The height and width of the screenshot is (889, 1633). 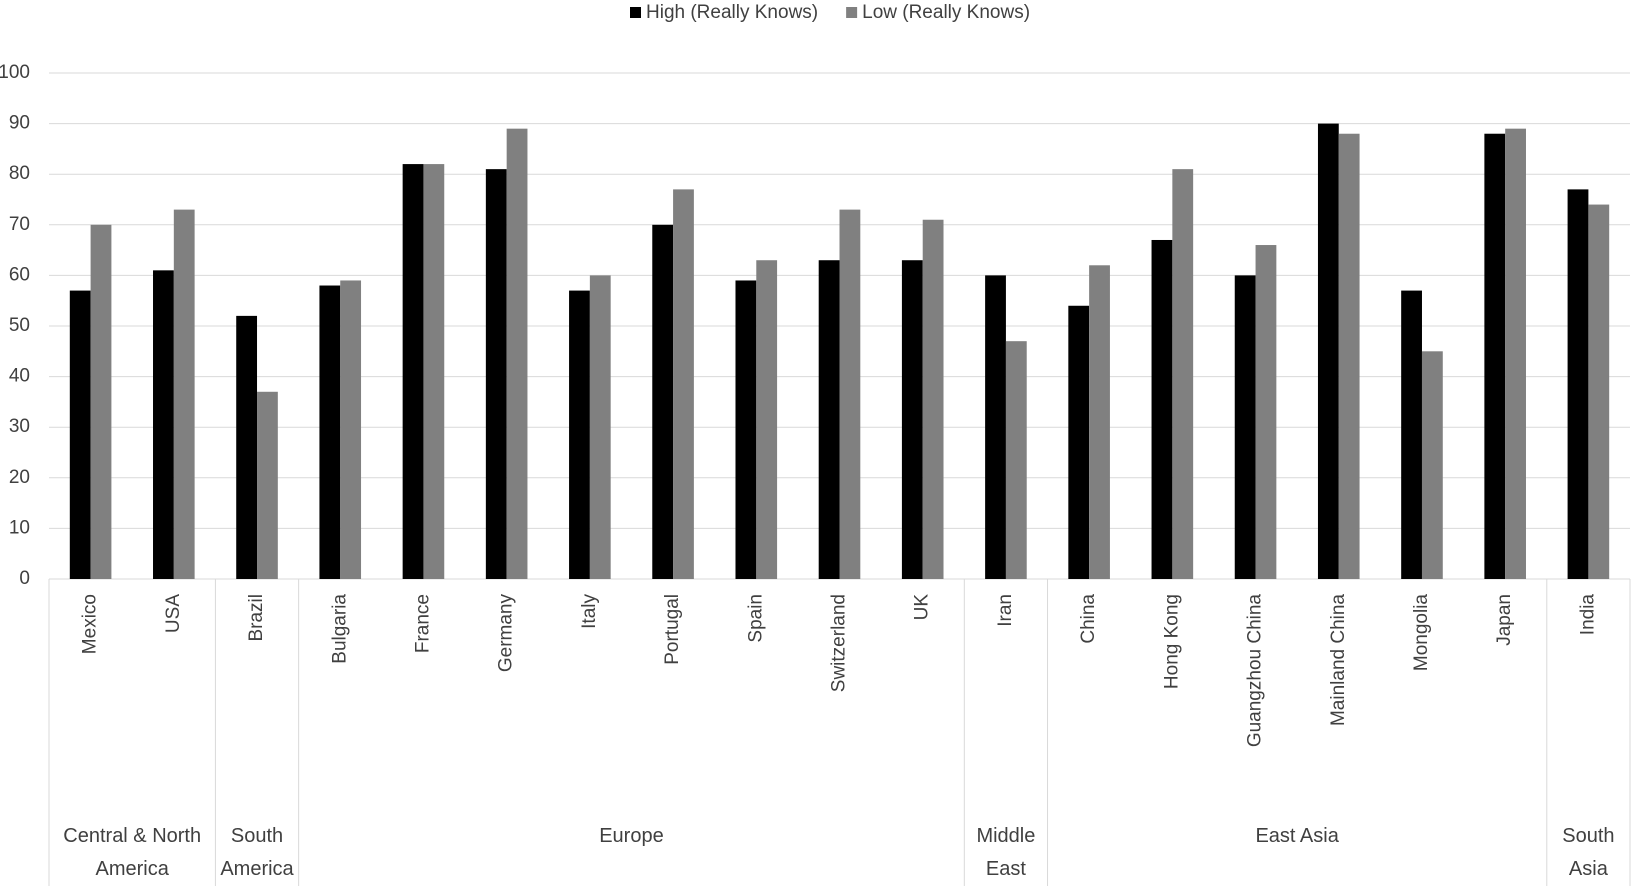 I want to click on x-tick-label: Switzerland, so click(x=839, y=643).